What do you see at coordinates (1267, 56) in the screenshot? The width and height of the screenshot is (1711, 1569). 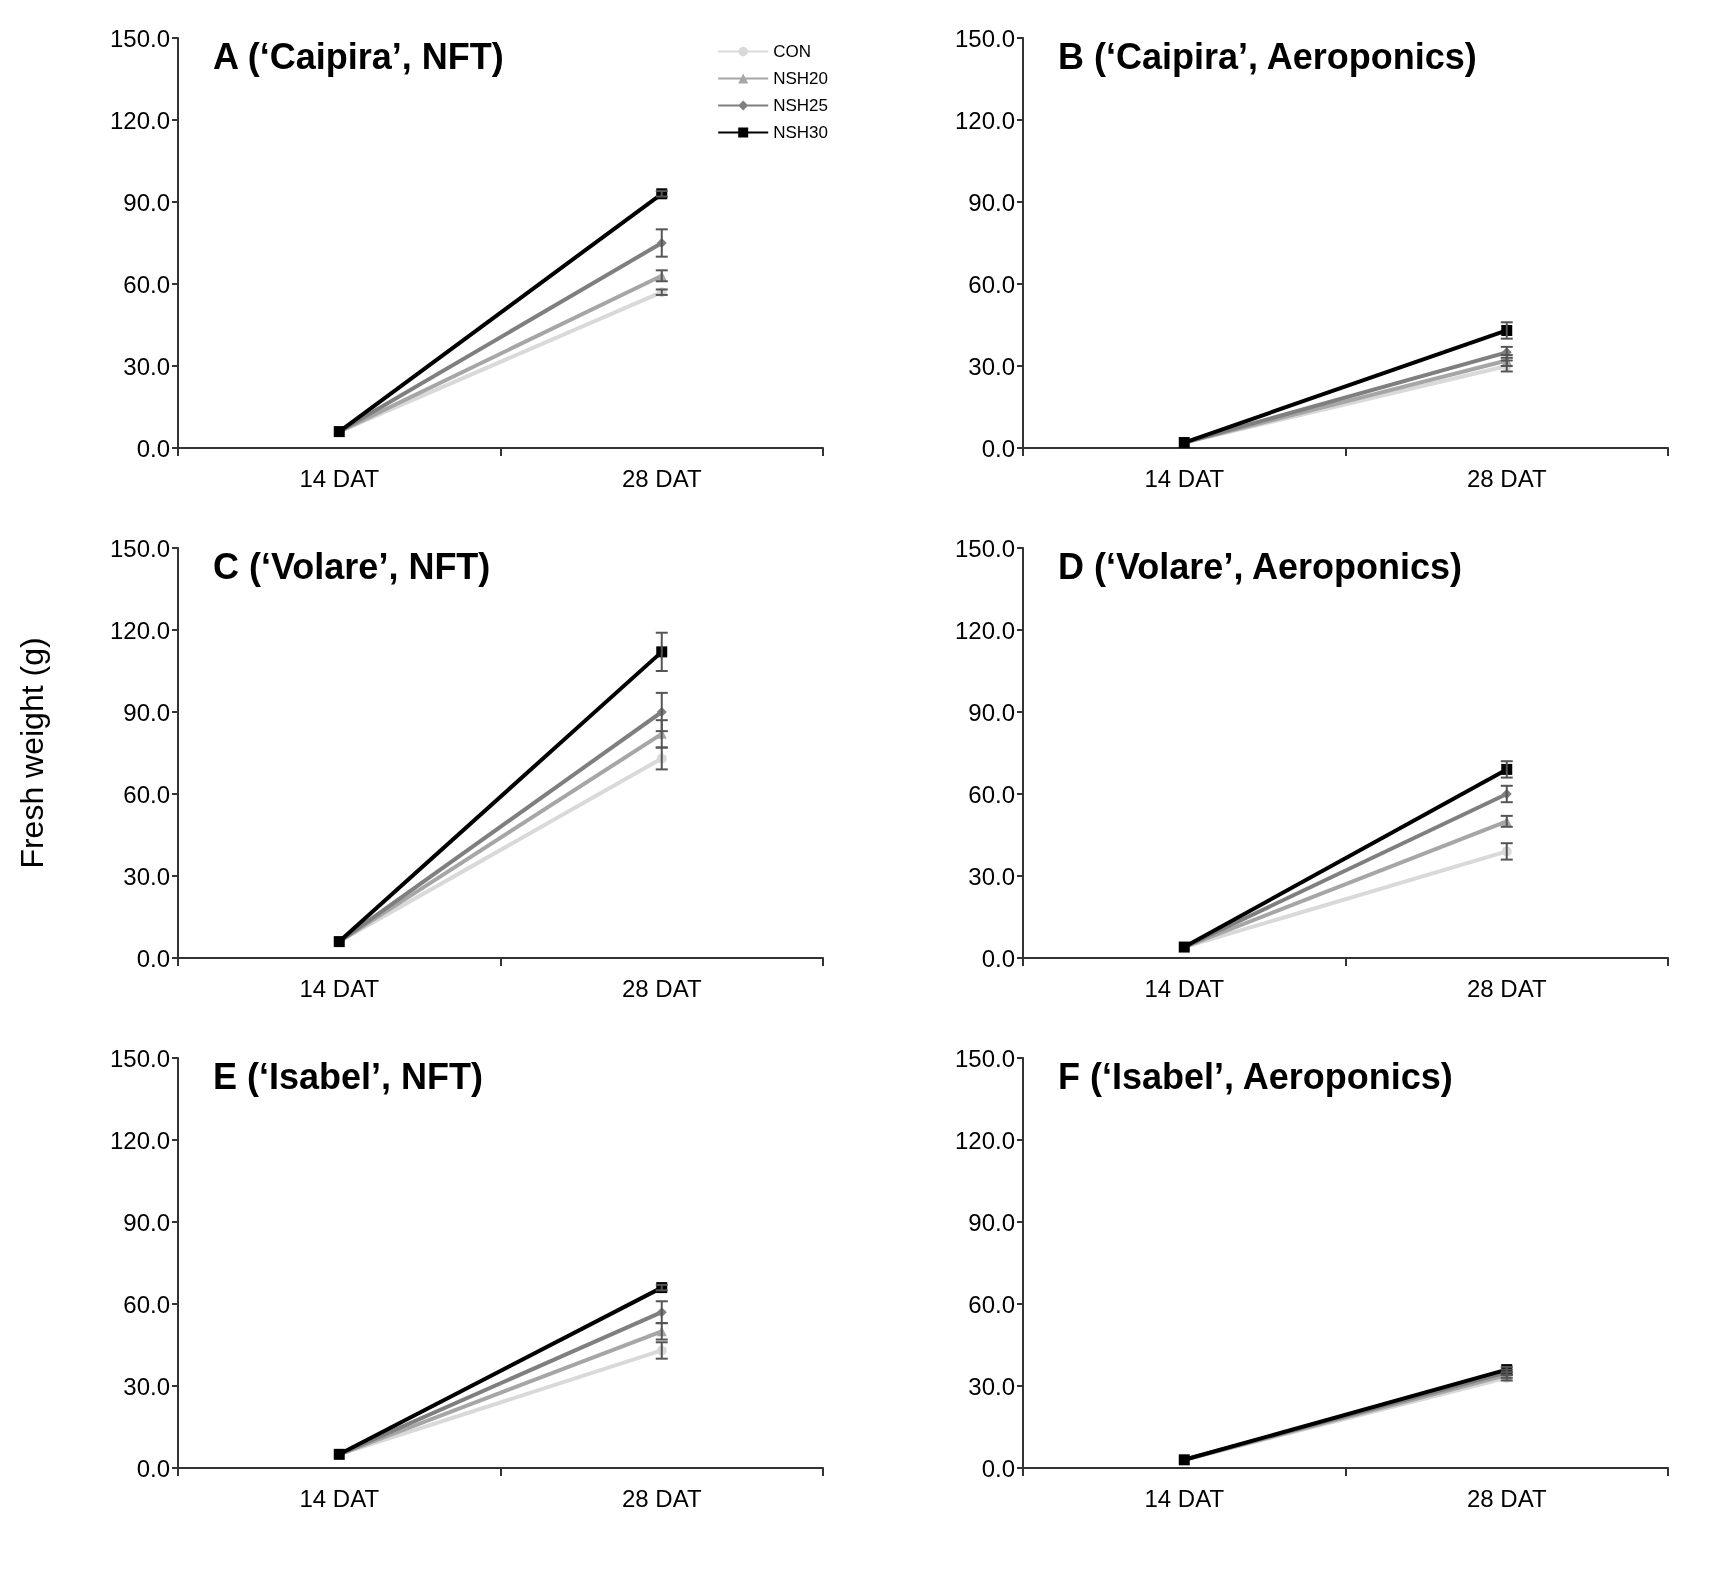 I see `chart-title: B (‘Caipira’, Aeroponics)` at bounding box center [1267, 56].